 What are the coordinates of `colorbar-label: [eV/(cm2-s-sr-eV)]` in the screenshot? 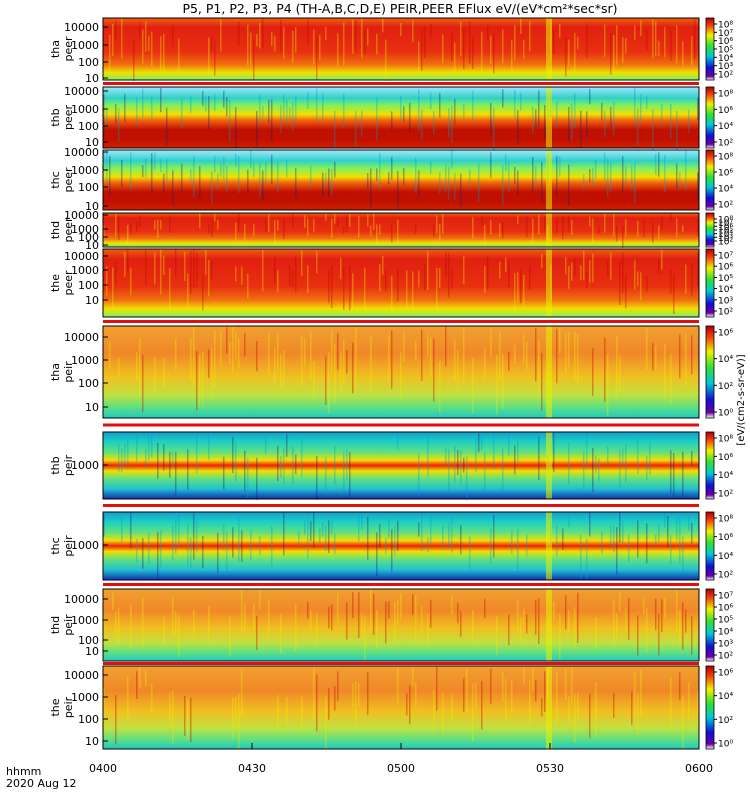 It's located at (741, 399).